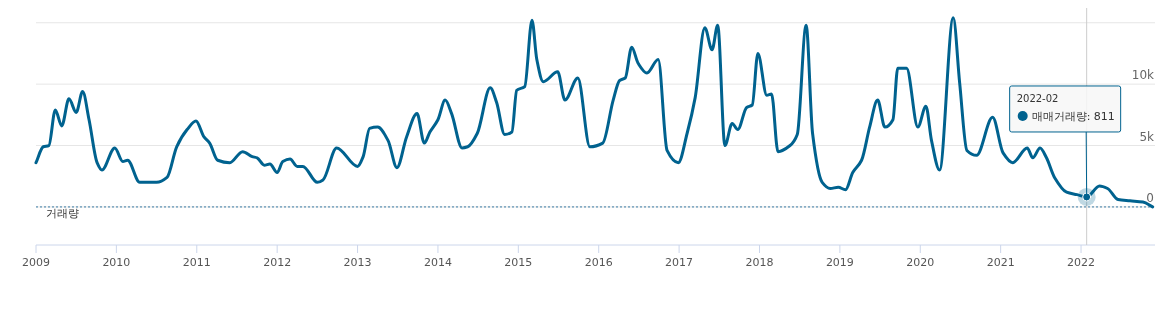  I want to click on x-tick-label: 2014, so click(437, 262).